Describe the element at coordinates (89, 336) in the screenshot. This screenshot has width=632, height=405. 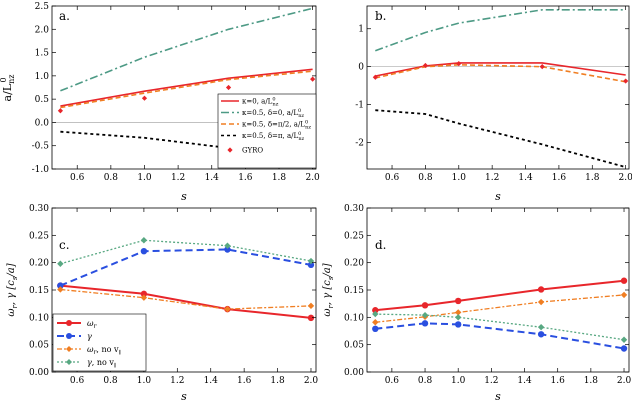
I see `legend-label: γ` at that location.